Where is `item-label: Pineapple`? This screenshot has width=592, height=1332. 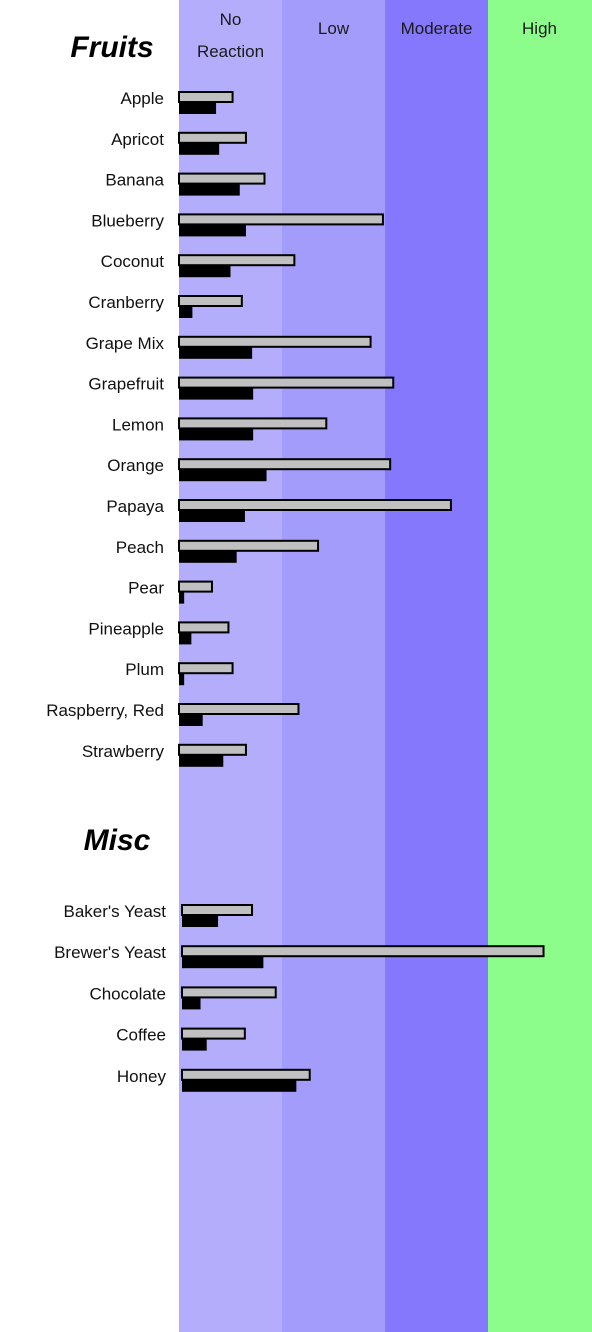
item-label: Pineapple is located at coordinates (126, 628).